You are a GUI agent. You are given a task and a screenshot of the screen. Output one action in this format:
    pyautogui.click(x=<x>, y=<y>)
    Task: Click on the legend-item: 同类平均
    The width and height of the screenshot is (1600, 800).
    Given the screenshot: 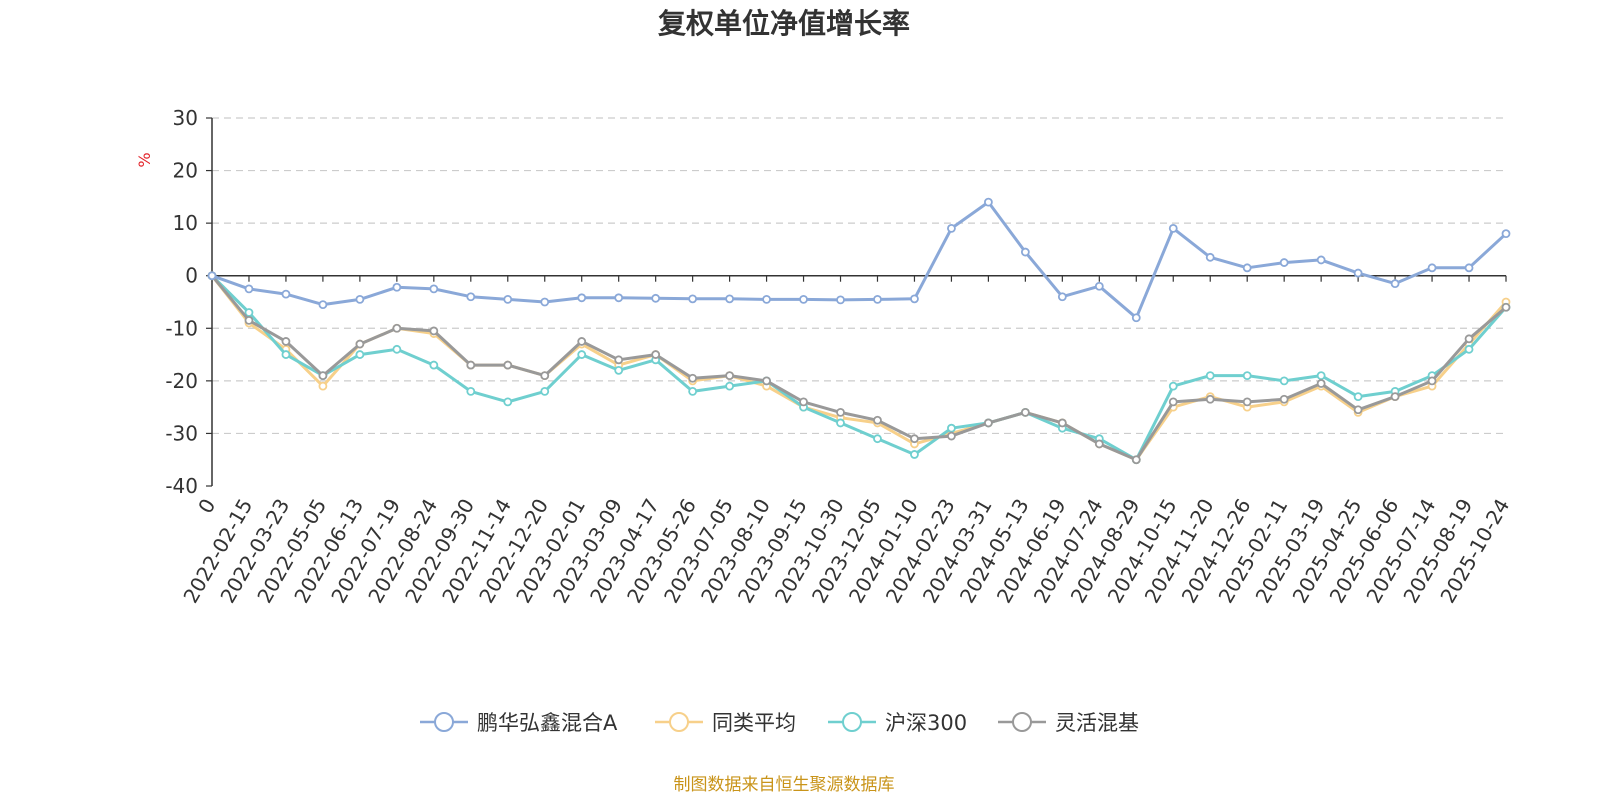 What is the action you would take?
    pyautogui.click(x=725, y=723)
    